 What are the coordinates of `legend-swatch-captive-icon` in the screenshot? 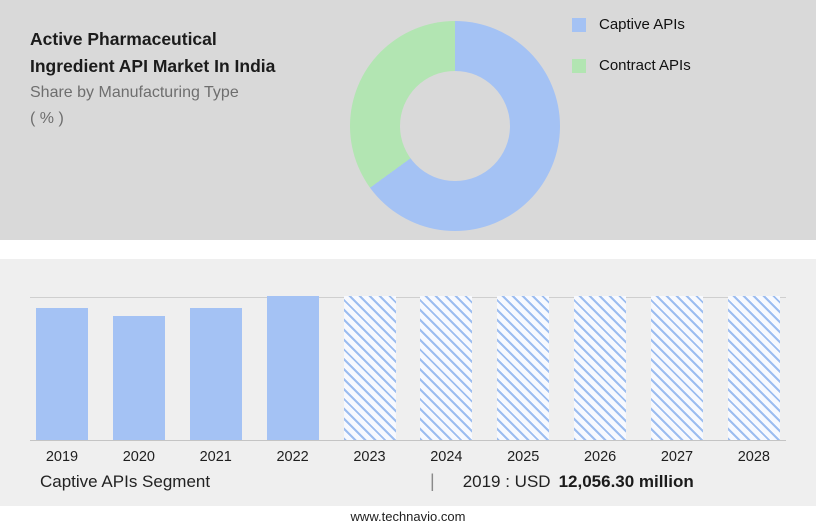 It's located at (579, 24).